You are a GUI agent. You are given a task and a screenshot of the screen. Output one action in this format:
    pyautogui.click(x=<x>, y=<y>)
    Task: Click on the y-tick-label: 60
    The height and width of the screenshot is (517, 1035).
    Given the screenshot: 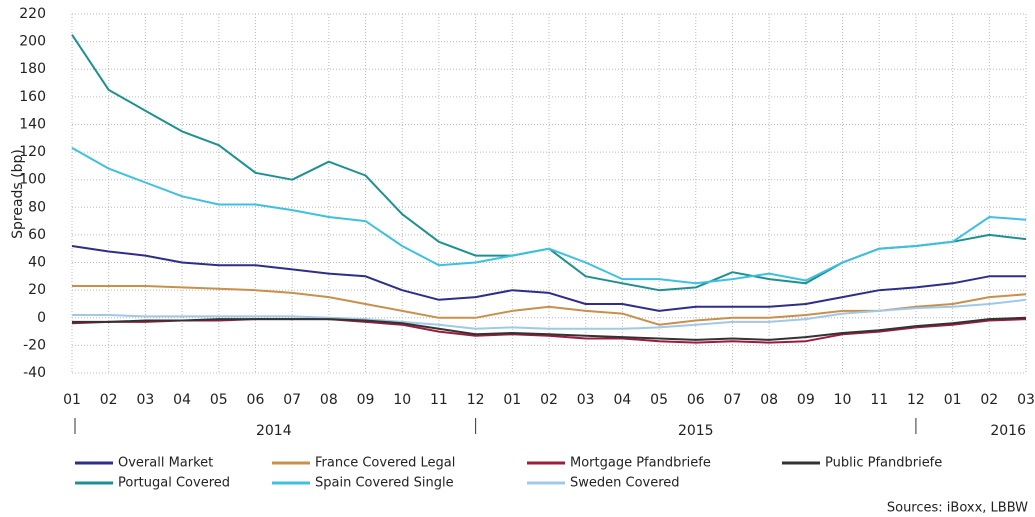 What is the action you would take?
    pyautogui.click(x=37, y=235)
    